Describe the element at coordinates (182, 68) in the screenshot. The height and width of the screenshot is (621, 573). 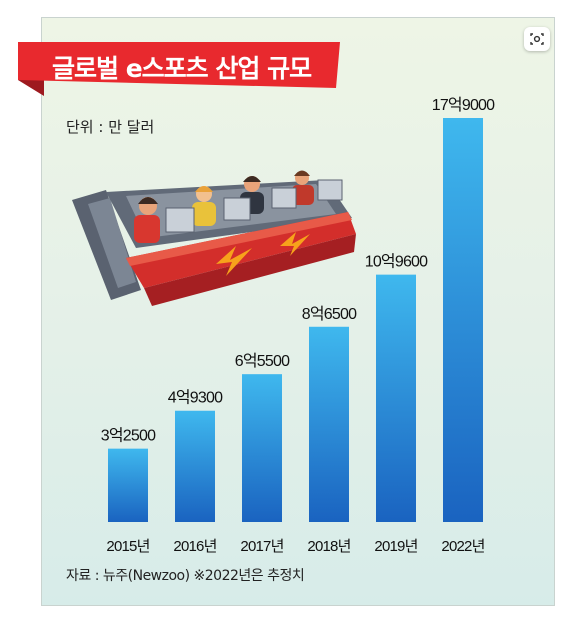
I see `chart-title: 글로벌 e스포츠 산업 규모` at that location.